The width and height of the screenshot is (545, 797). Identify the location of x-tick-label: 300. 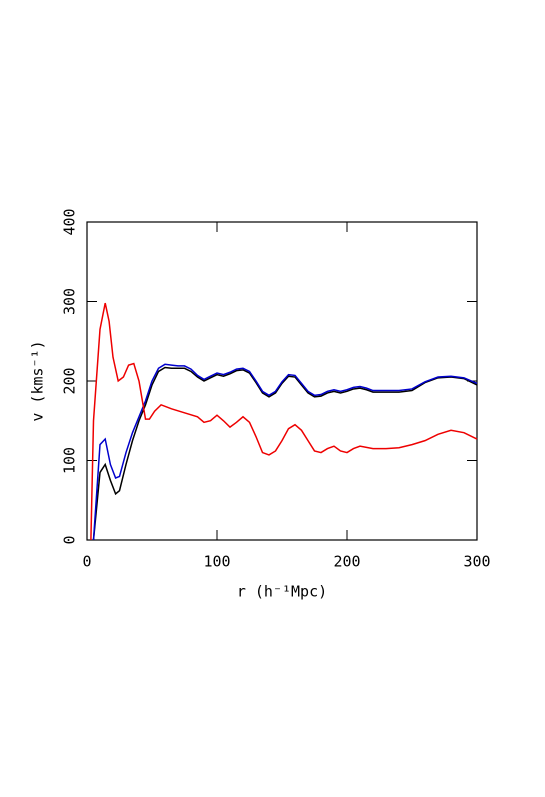
(476, 562).